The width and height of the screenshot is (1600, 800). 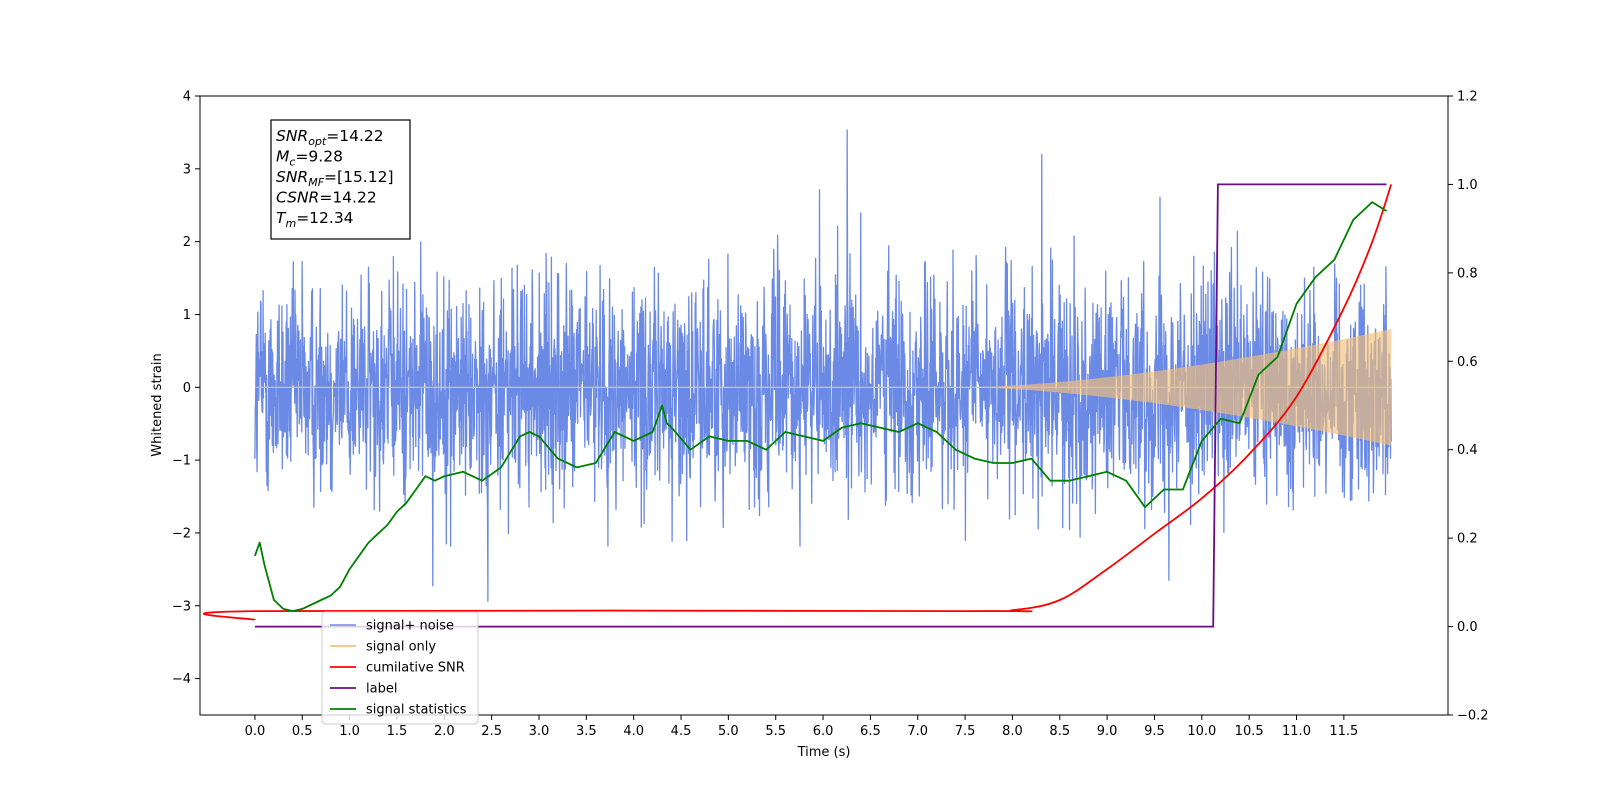 What do you see at coordinates (315, 219) in the screenshot?
I see `annotation-line: Tm=12.34` at bounding box center [315, 219].